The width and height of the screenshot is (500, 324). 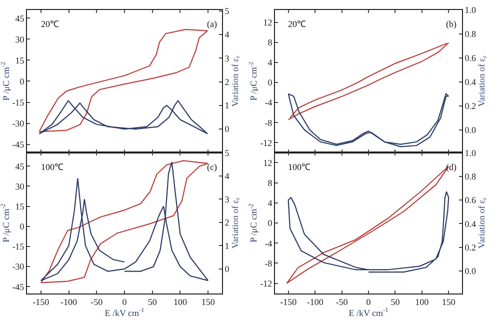 I want to click on annotation: (c), so click(x=212, y=167).